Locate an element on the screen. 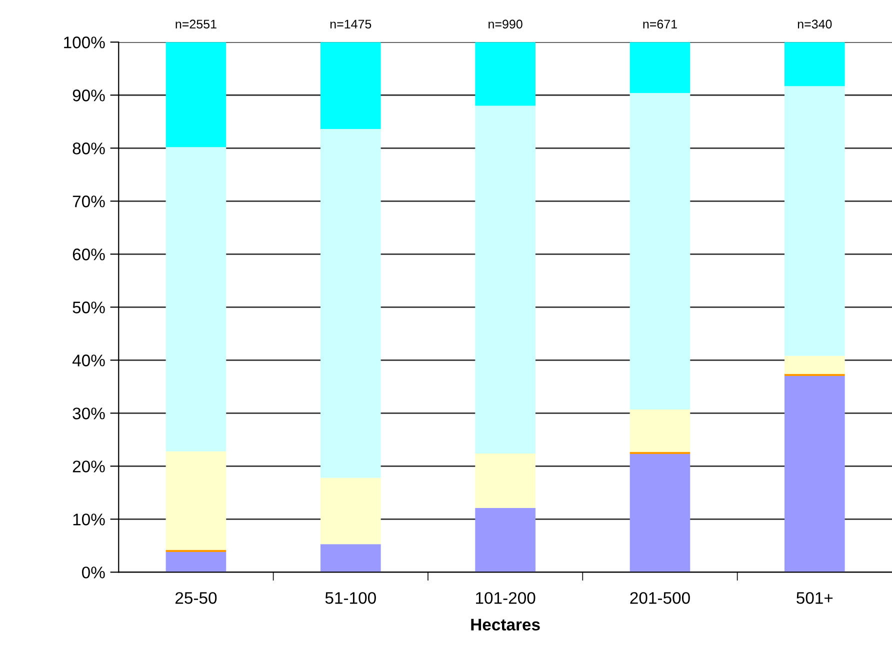 This screenshot has height=648, width=892. y-tick-label: 90% is located at coordinates (88, 96).